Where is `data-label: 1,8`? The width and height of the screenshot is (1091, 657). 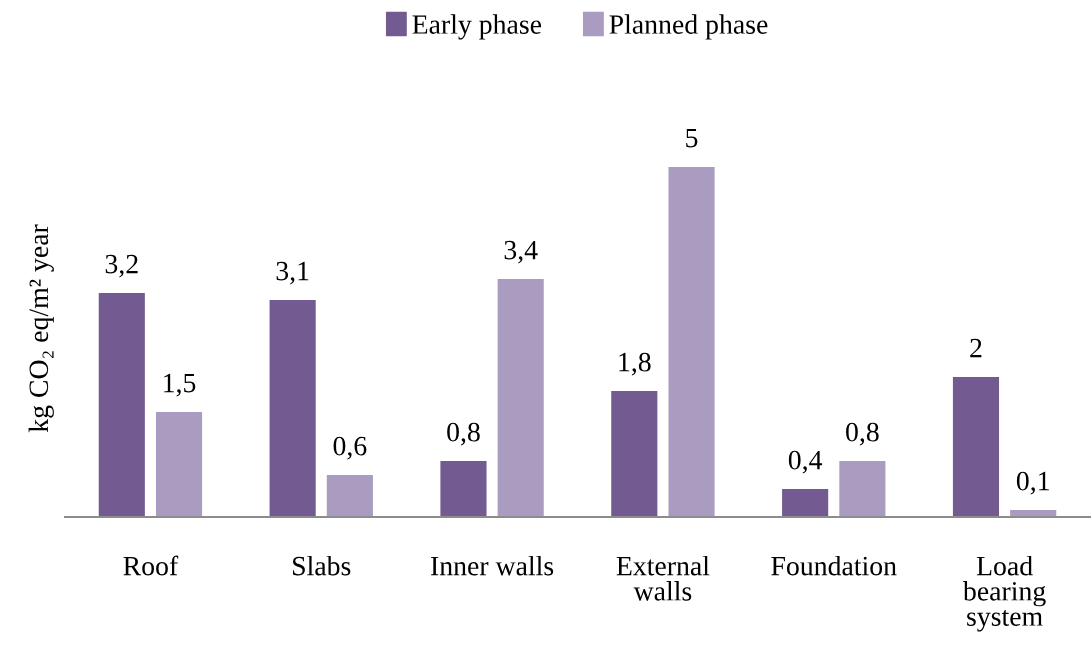
data-label: 1,8 is located at coordinates (635, 364).